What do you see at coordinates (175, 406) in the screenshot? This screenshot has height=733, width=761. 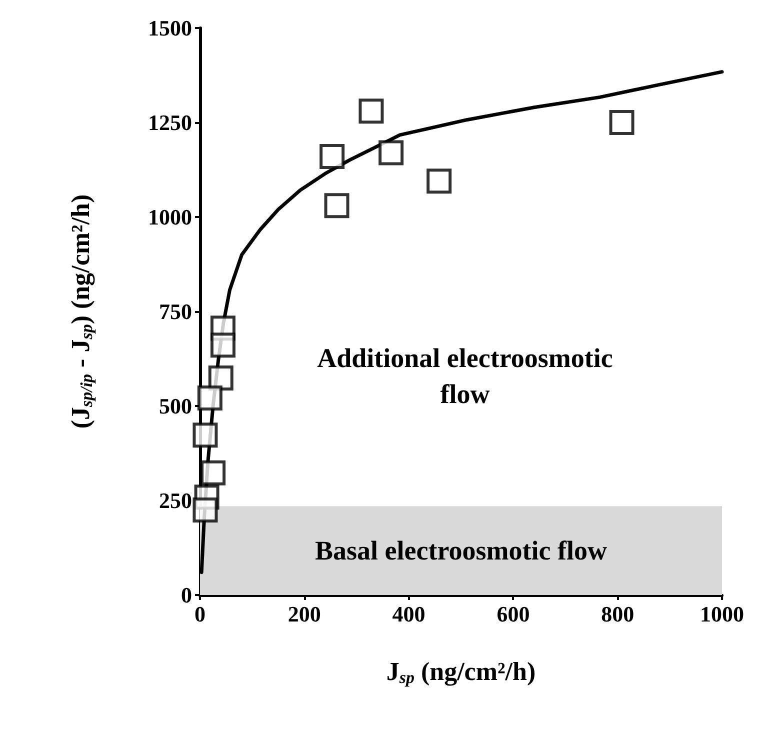 I see `y-tick-label: 500` at bounding box center [175, 406].